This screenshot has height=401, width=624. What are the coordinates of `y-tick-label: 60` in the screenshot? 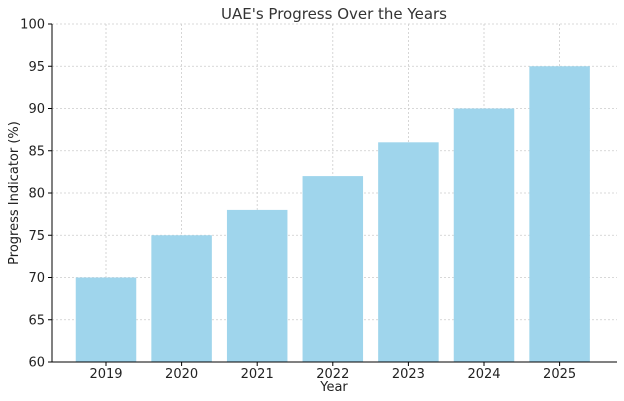 It's located at (36, 363).